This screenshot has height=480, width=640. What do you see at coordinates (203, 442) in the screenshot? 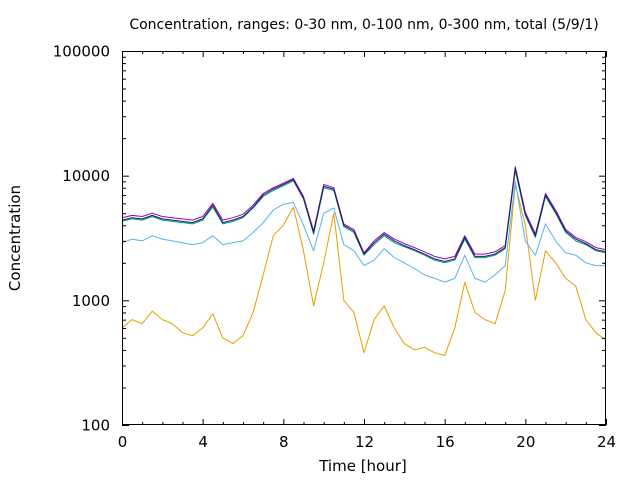
I see `x-tick-label: 4` at bounding box center [203, 442].